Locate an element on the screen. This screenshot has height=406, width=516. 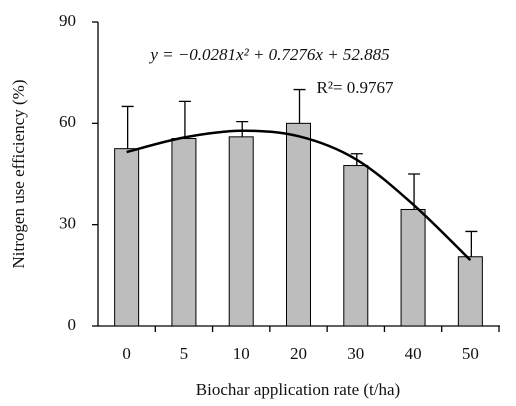
r-squared: R²= 0.9767 is located at coordinates (355, 87).